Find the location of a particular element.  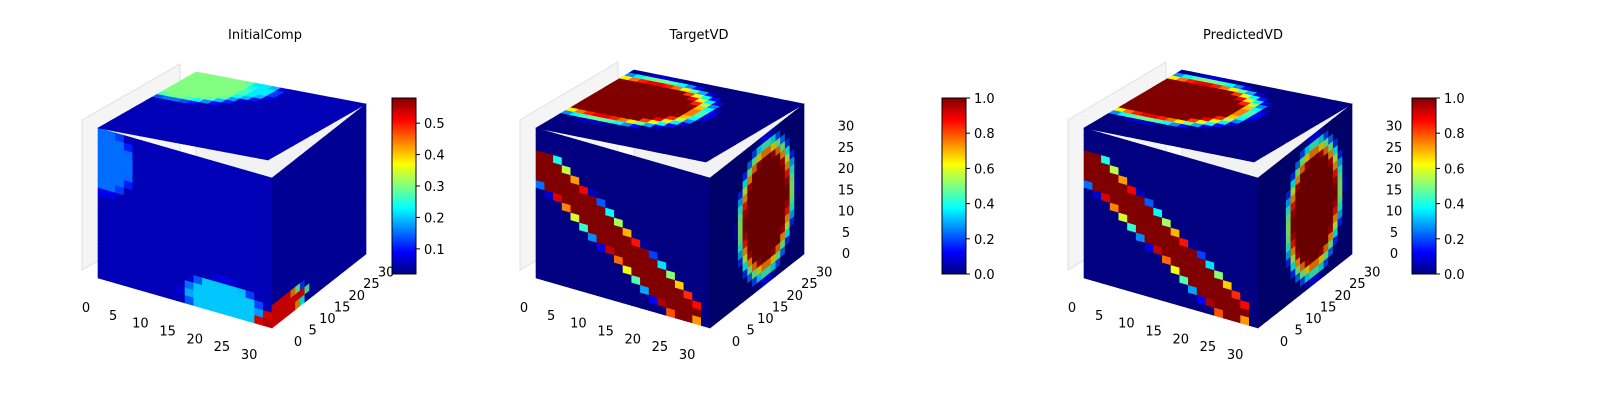

colorbar-tick-label: 0.5 is located at coordinates (434, 124).